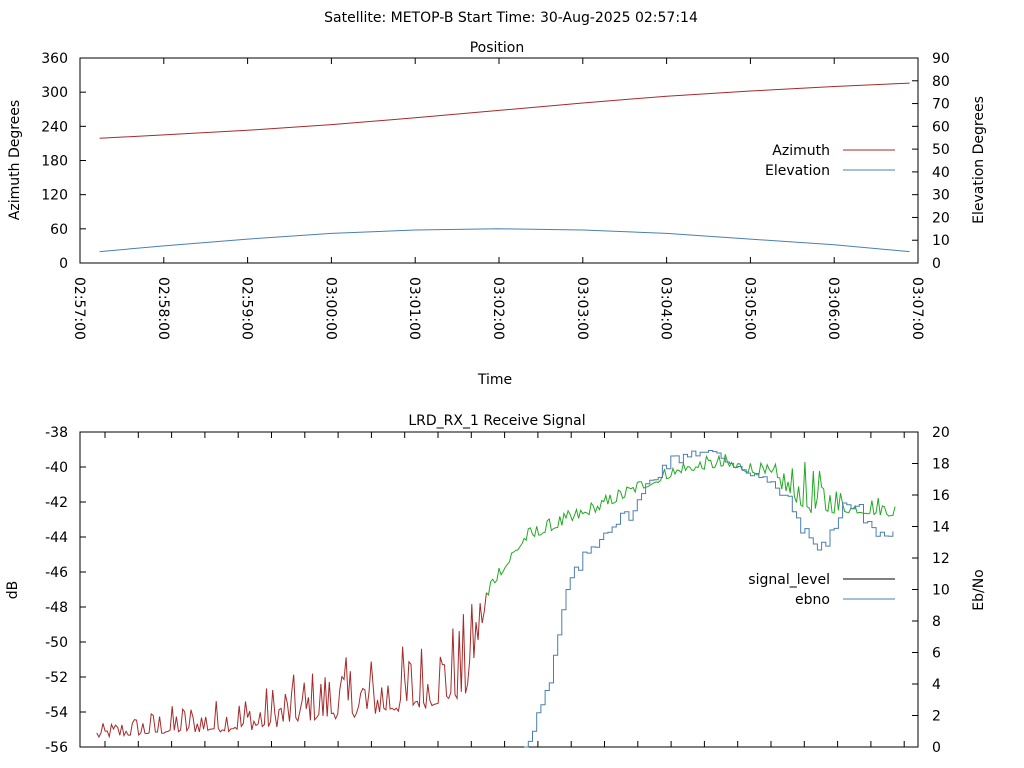  What do you see at coordinates (163, 308) in the screenshot?
I see `time-tick-label: 02:58:00` at bounding box center [163, 308].